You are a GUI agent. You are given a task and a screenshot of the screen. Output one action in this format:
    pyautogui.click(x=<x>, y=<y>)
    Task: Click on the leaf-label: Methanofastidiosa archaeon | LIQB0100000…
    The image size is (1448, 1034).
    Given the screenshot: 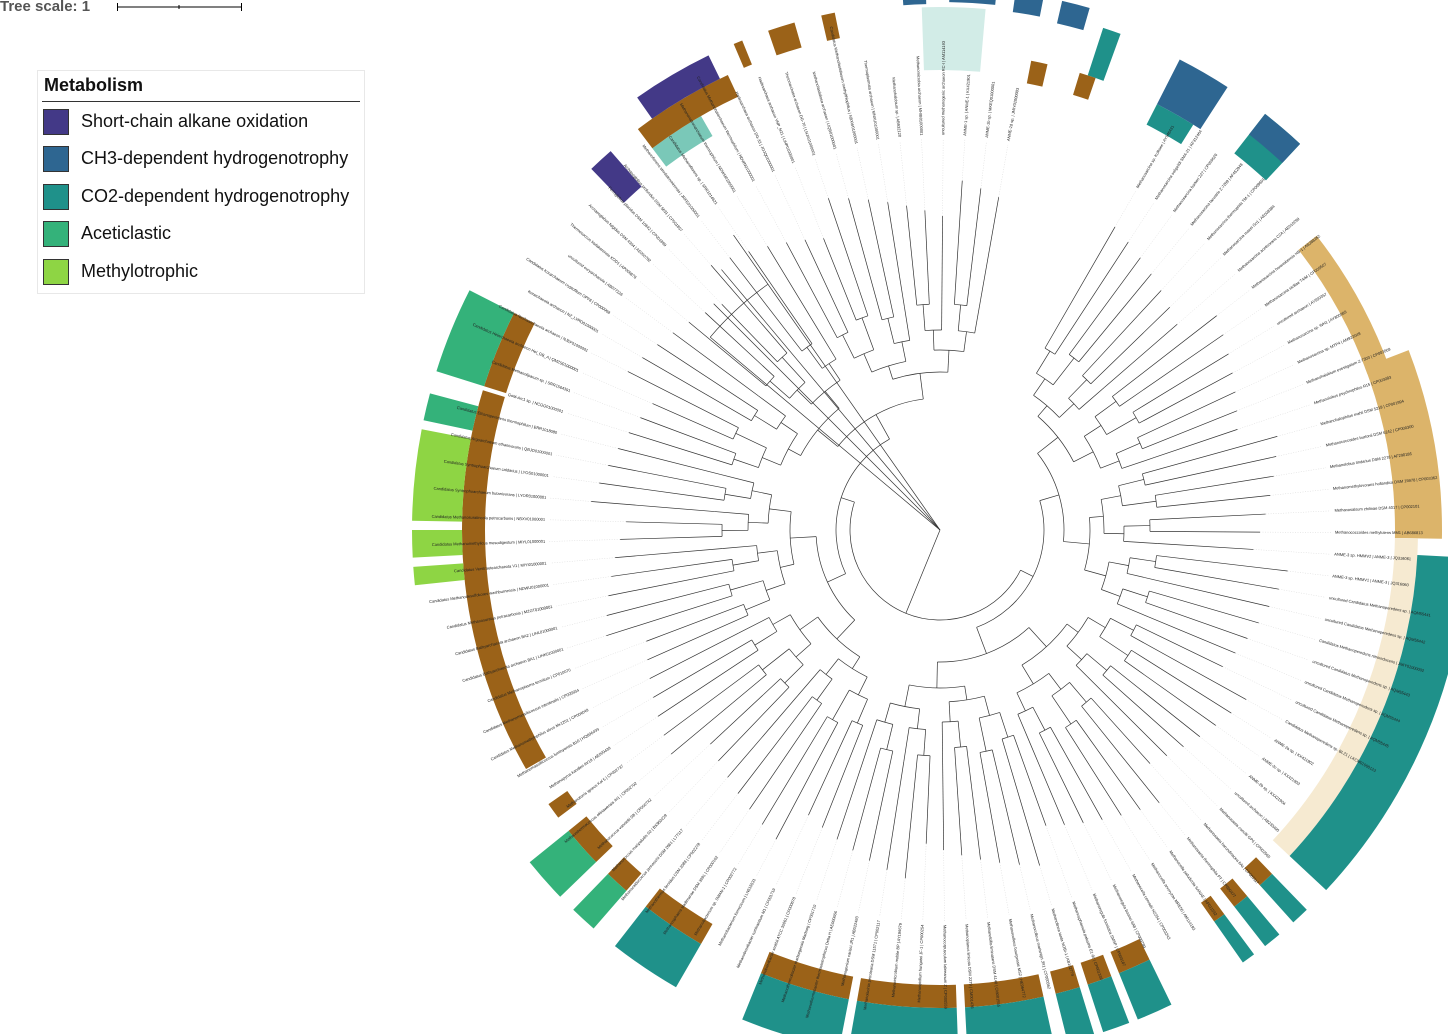 What is the action you would take?
    pyautogui.click(x=825, y=111)
    